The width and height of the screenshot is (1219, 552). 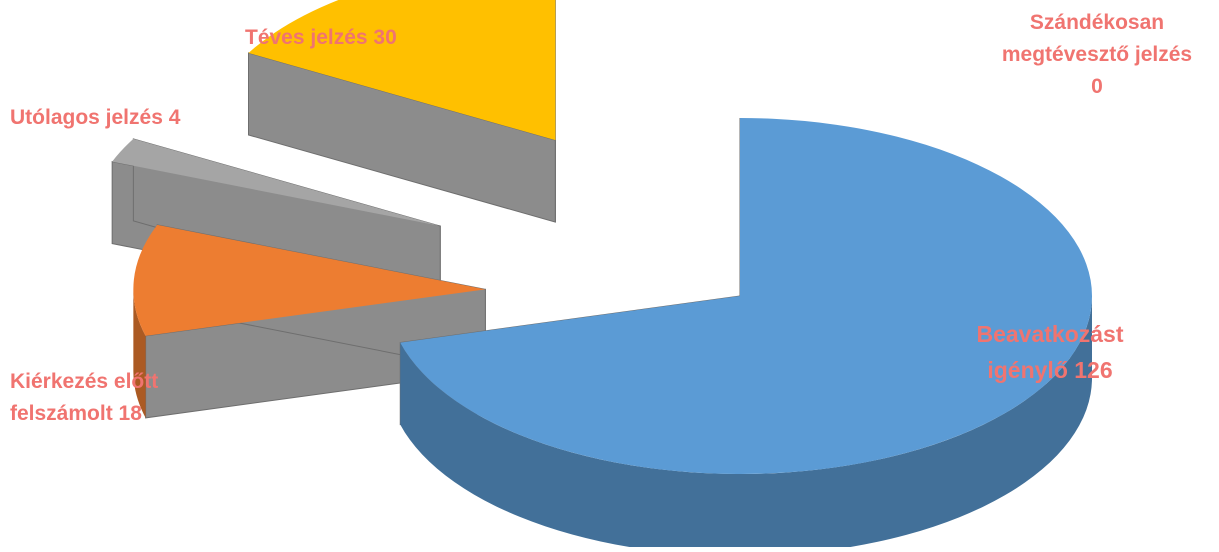 I want to click on data-label: Téves jelzés 30, so click(x=321, y=37).